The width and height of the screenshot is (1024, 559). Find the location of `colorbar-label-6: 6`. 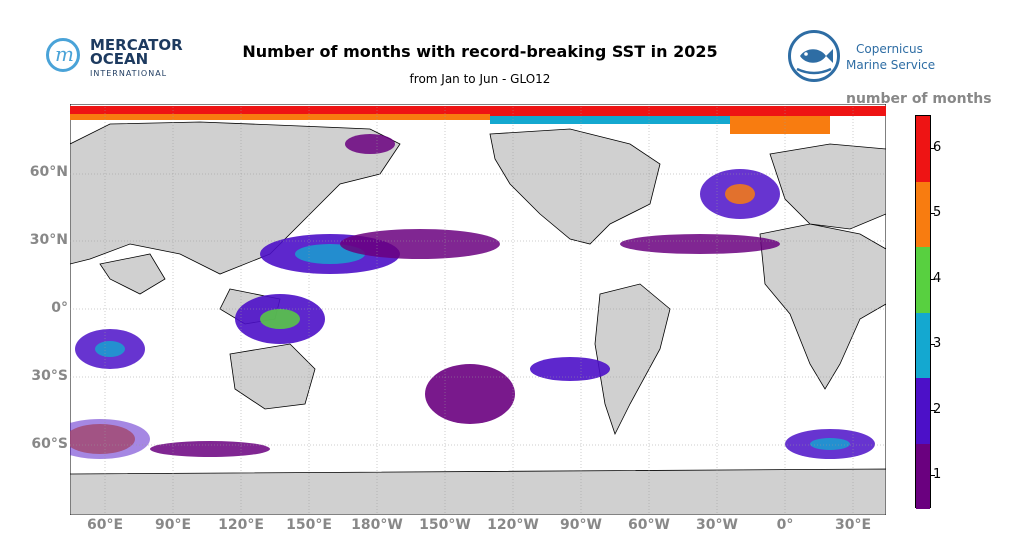

colorbar-label-6: 6 is located at coordinates (937, 147).